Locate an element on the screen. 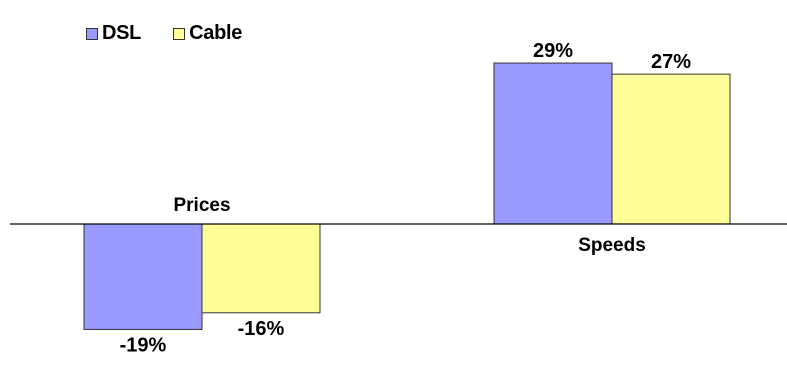 The width and height of the screenshot is (787, 374). bar-cable-speeds is located at coordinates (671, 149).